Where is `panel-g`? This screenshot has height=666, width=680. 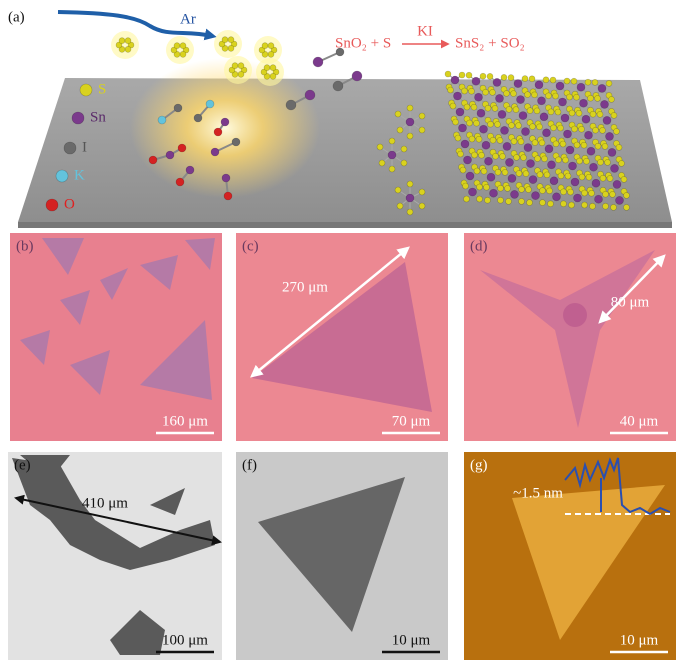
panel-g is located at coordinates (570, 556).